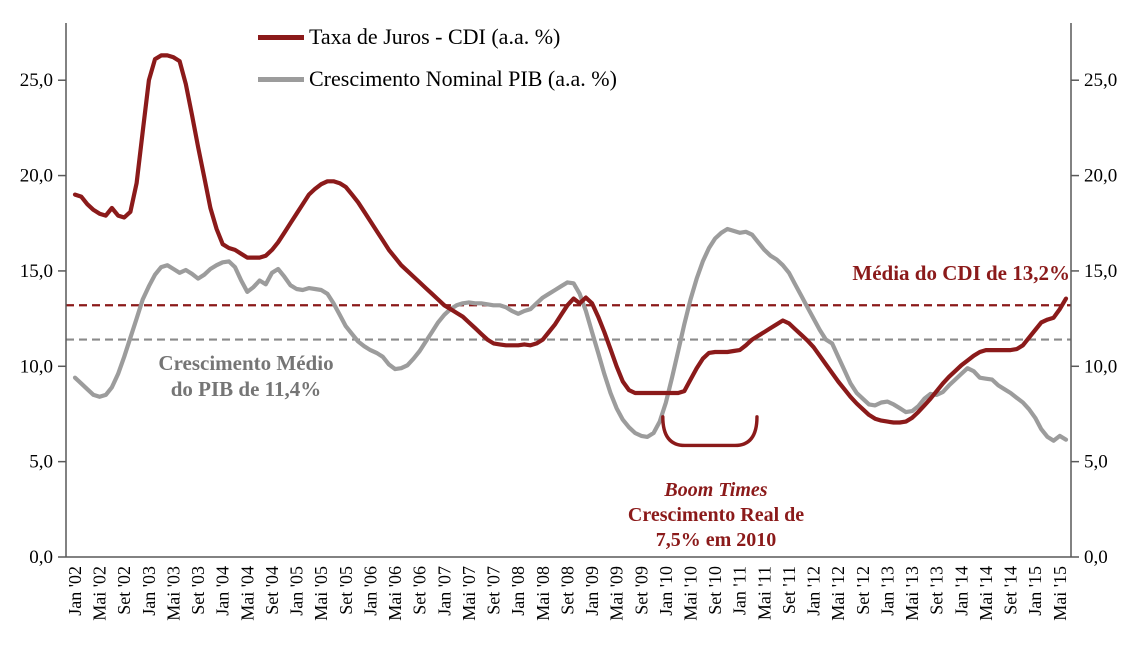 The height and width of the screenshot is (649, 1138). Describe the element at coordinates (444, 591) in the screenshot. I see `x-tick-label: Jan '07` at that location.